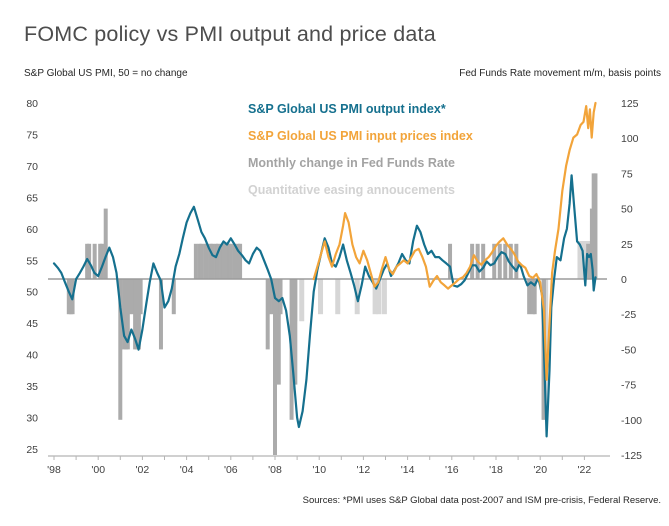 The image size is (669, 526). I want to click on left-axis-tick-label: 75, so click(32, 135).